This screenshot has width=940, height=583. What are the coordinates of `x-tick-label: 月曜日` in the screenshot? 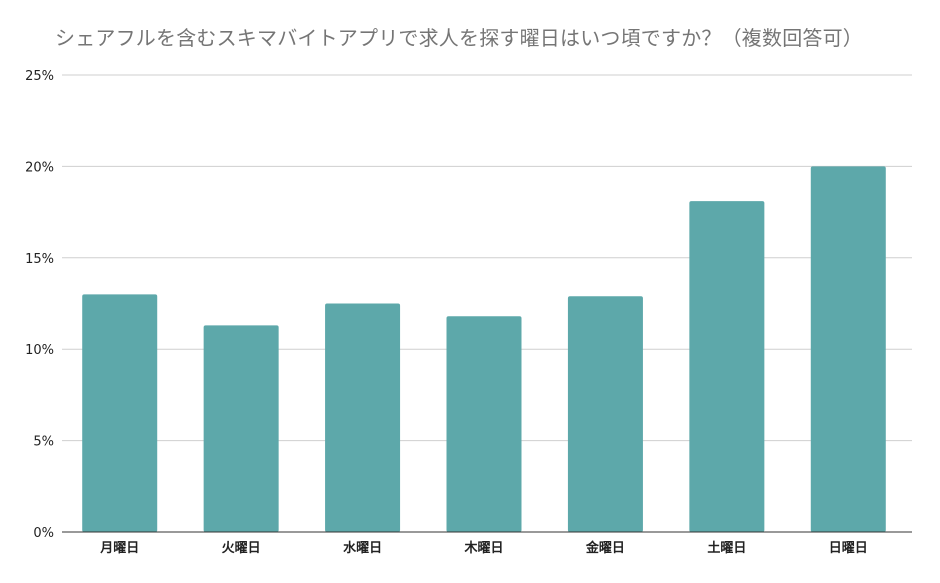 It's located at (119, 548).